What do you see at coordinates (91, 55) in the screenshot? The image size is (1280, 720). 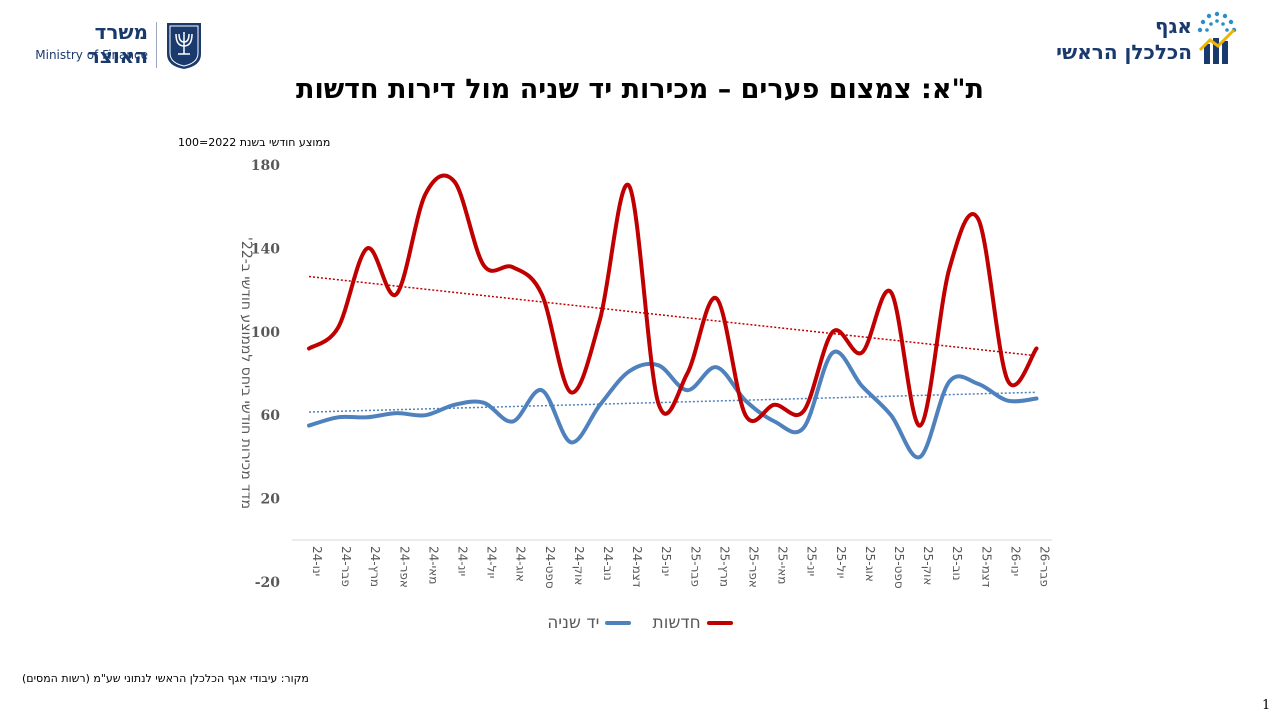 I see `ministry-english-name: Ministry of Finance` at bounding box center [91, 55].